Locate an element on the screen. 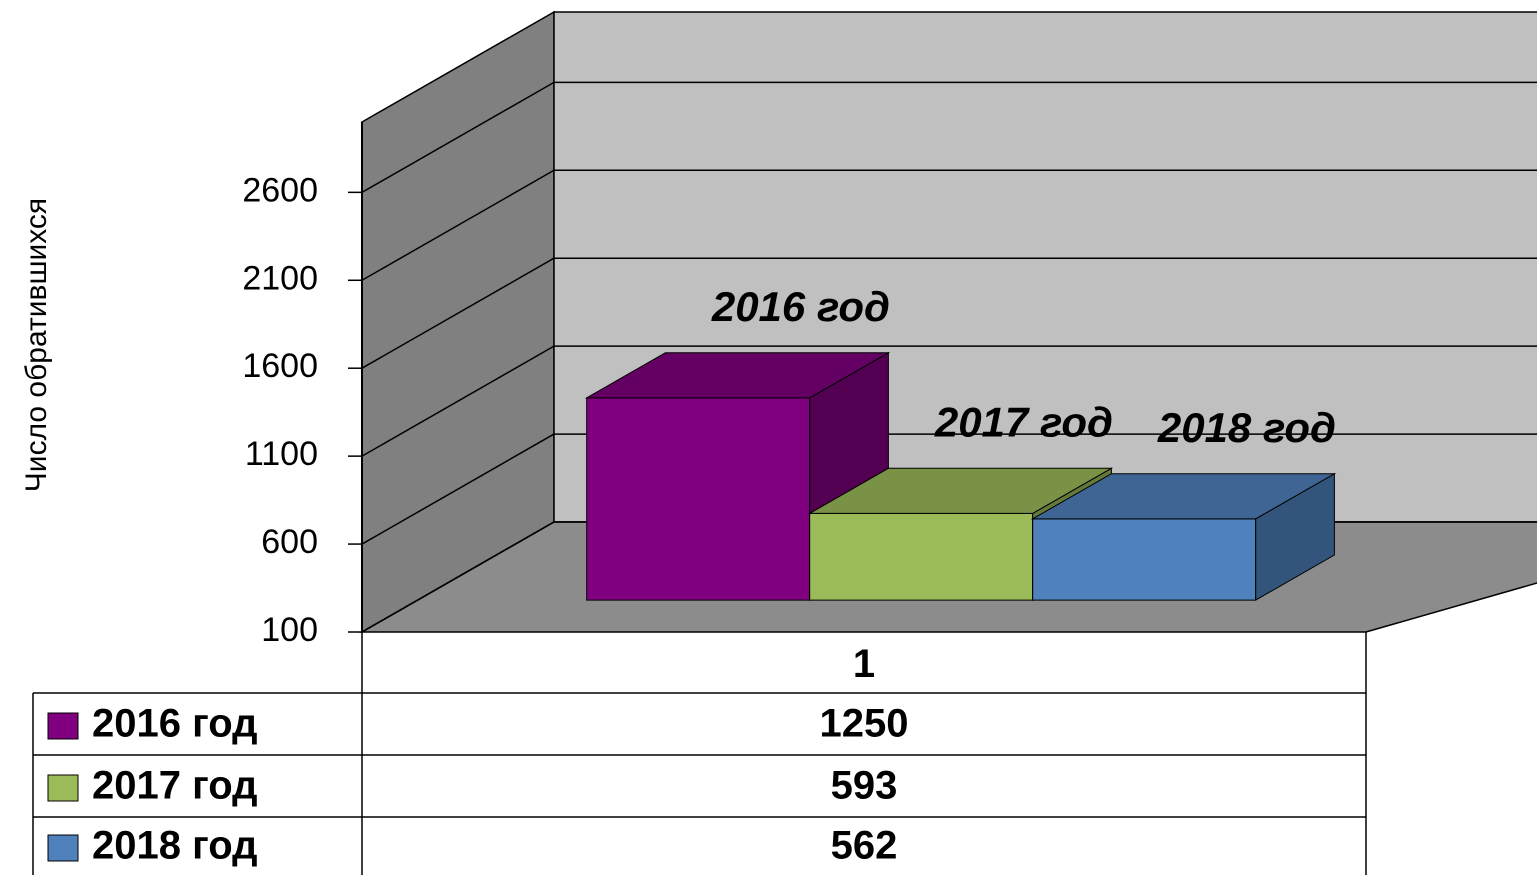 This screenshot has height=875, width=1537. bar is located at coordinates (1183, 536).